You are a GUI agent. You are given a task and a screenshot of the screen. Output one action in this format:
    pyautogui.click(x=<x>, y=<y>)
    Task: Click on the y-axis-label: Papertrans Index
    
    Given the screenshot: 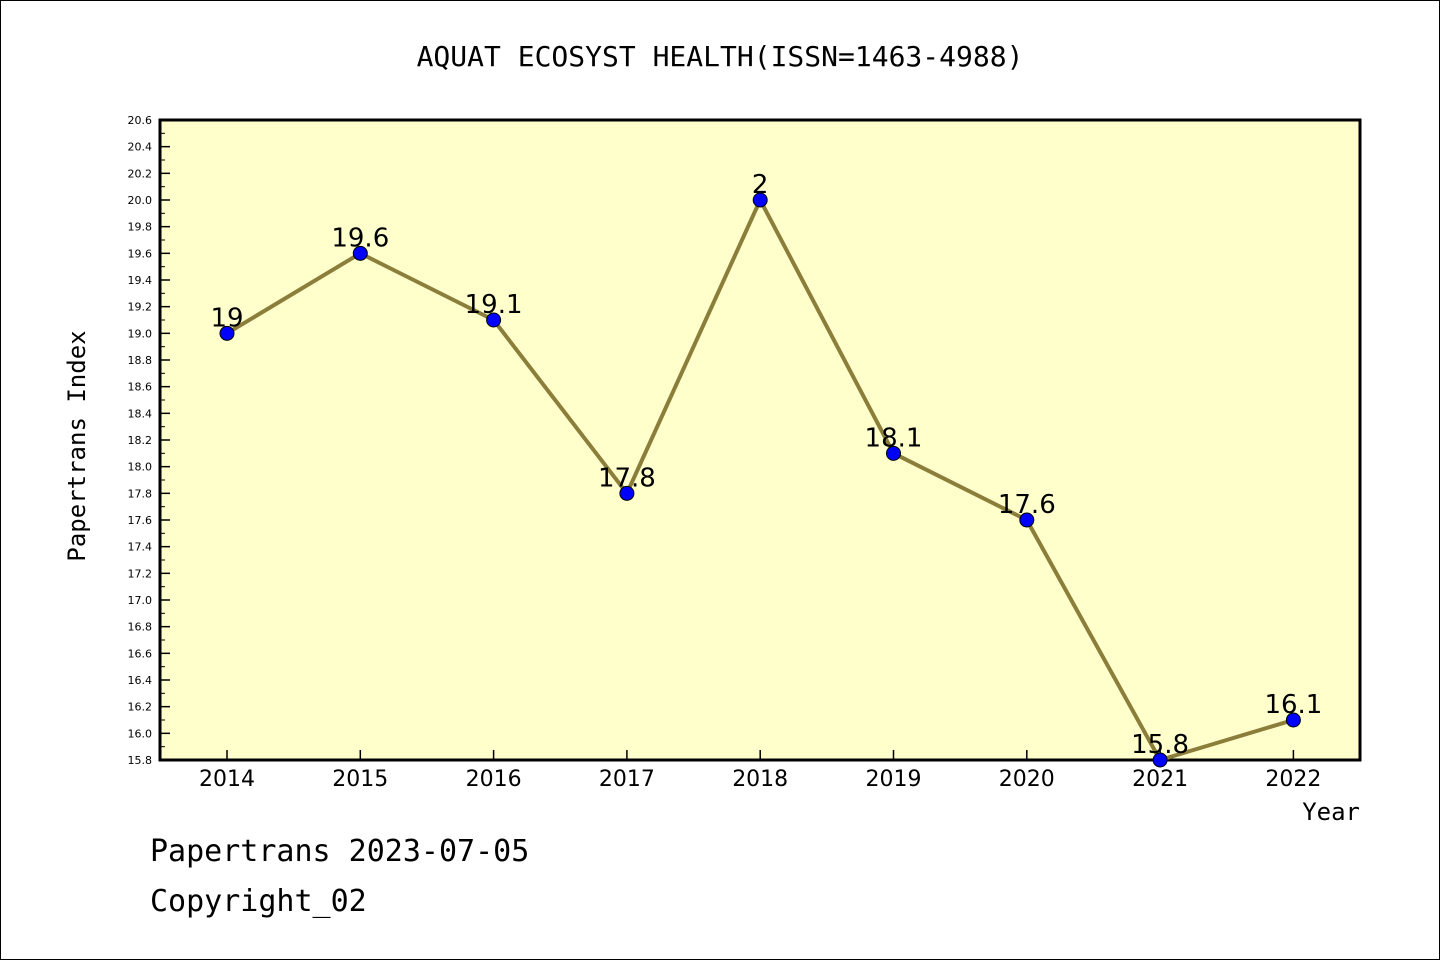 What is the action you would take?
    pyautogui.click(x=77, y=445)
    